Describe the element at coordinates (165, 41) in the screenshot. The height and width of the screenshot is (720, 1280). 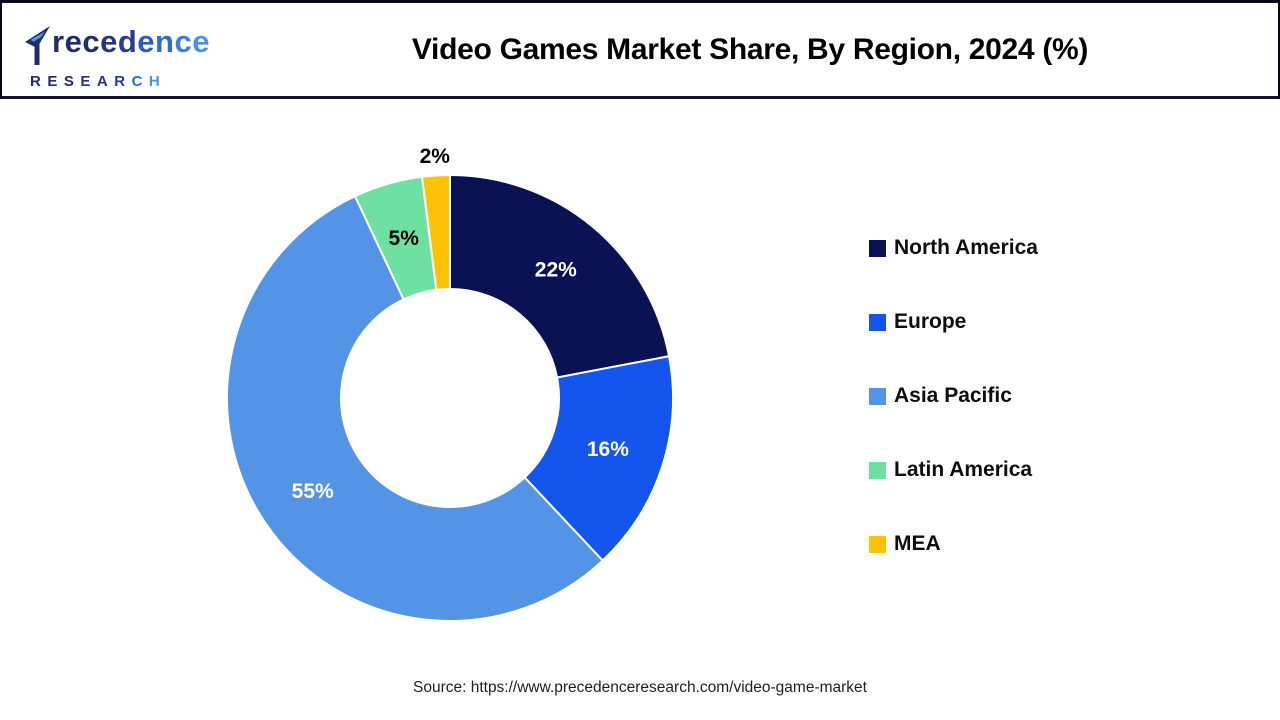
I see `logo-letter: n` at that location.